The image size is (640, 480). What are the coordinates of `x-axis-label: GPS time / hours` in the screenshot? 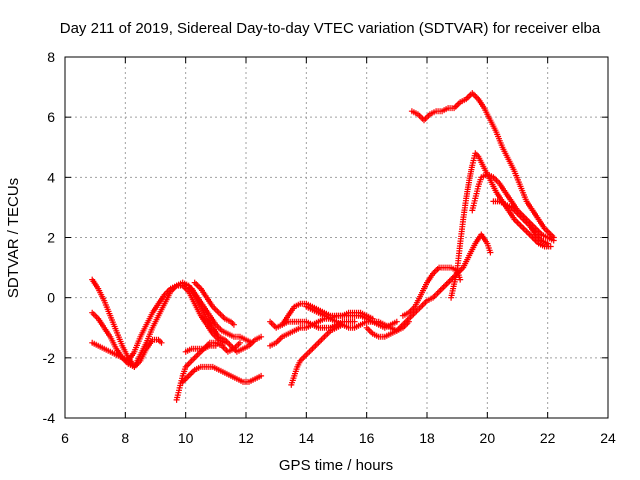 It's located at (336, 465).